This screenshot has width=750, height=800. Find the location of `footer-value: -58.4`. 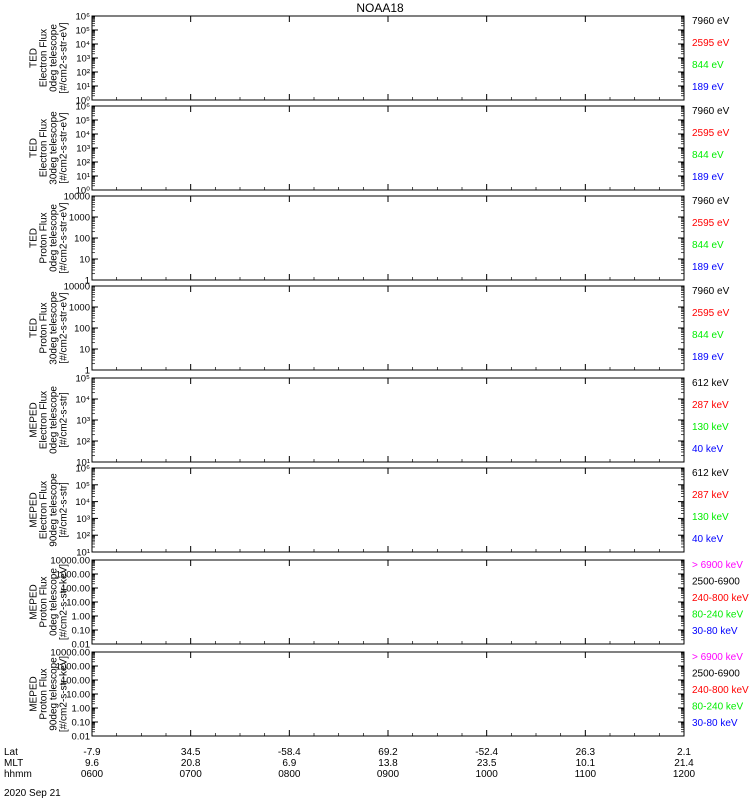

footer-value: -58.4 is located at coordinates (289, 752).